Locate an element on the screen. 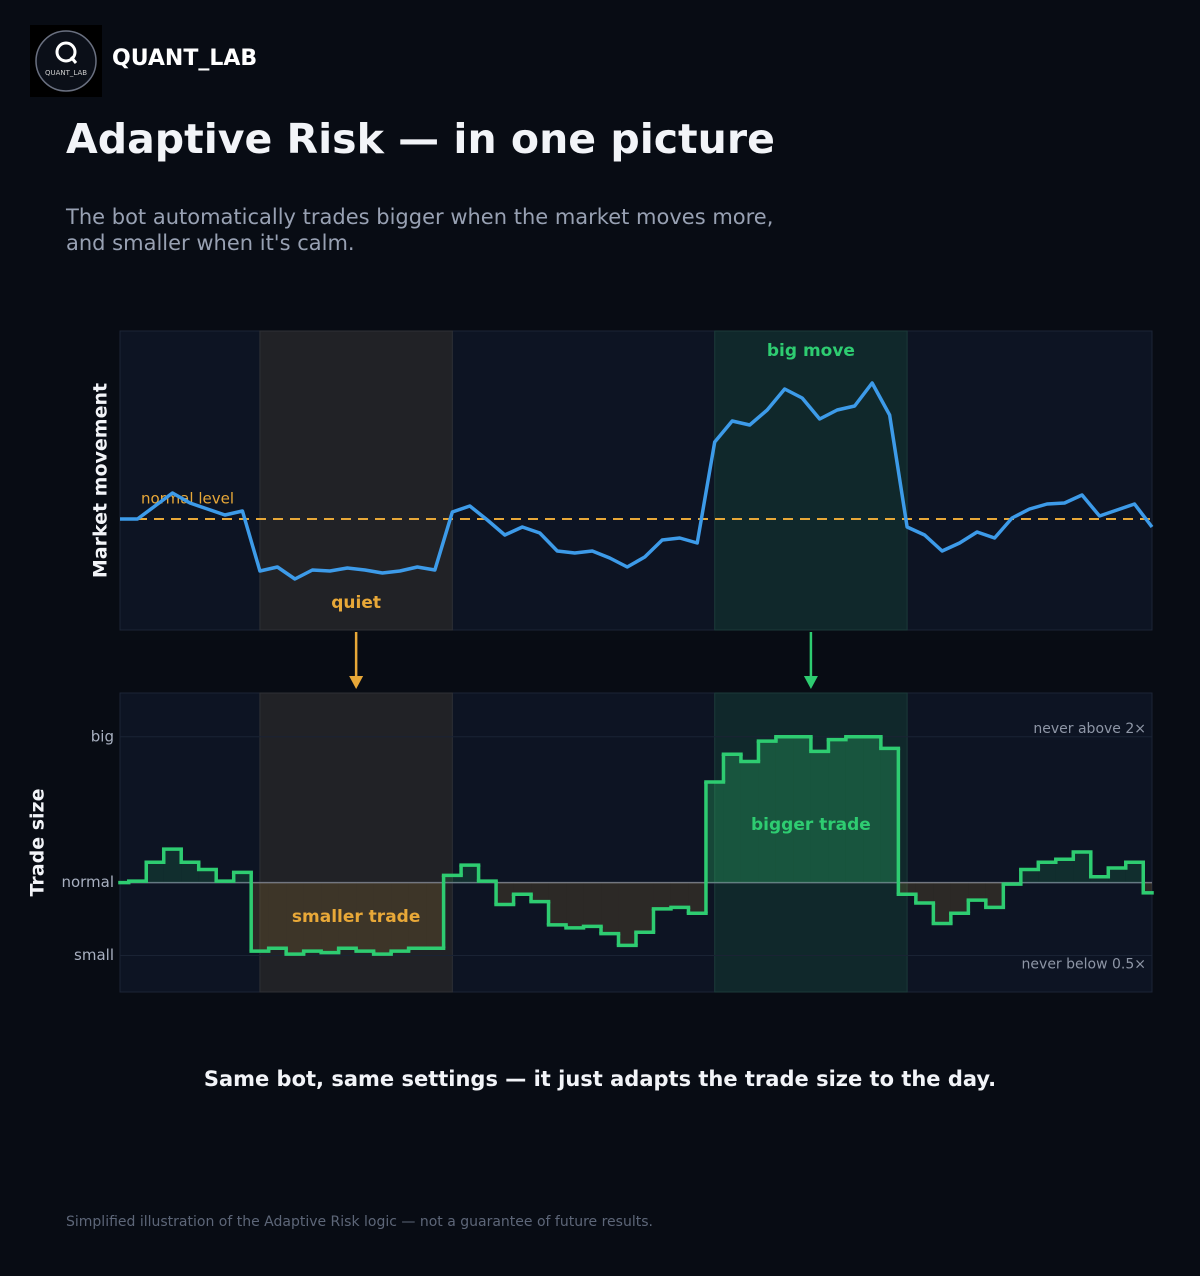 The image size is (1200, 1276). brand: QUANT_LAB is located at coordinates (184, 58).